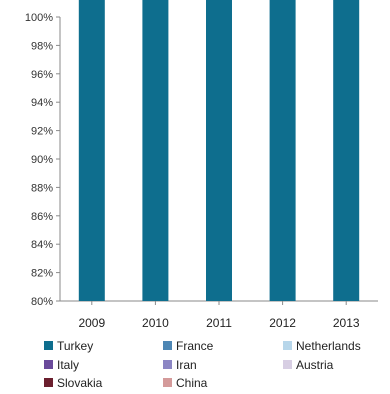  Describe the element at coordinates (315, 365) in the screenshot. I see `legend-label-austria: Austria` at that location.